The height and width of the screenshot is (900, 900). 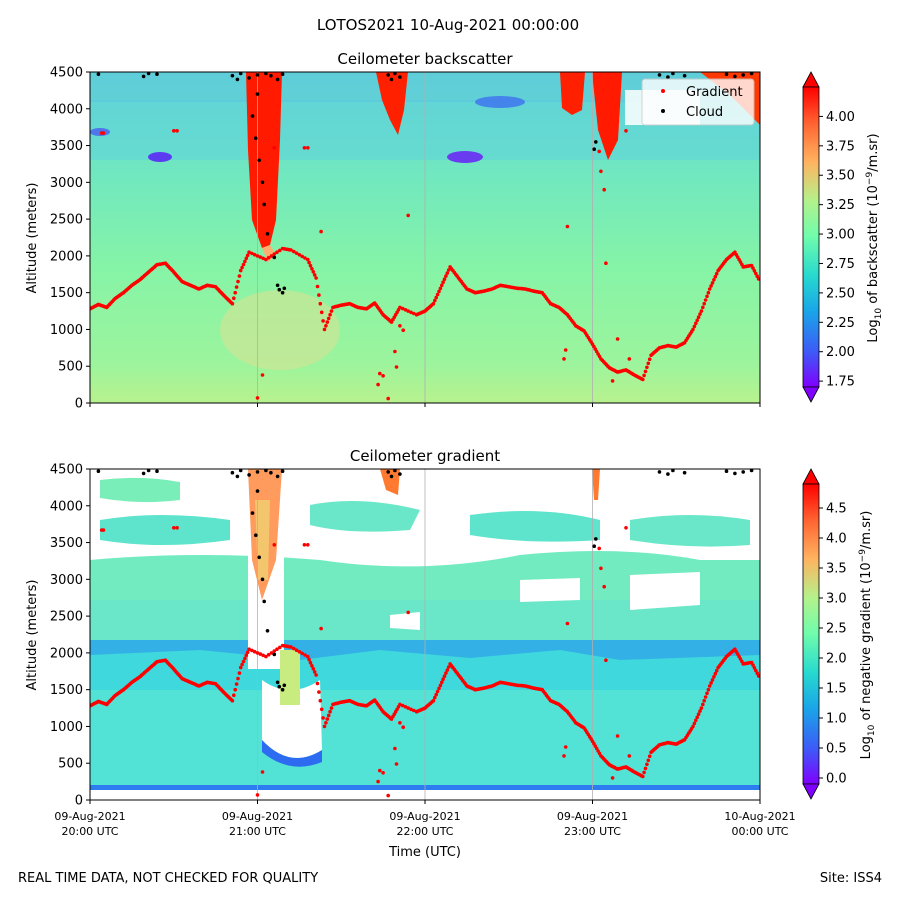 What do you see at coordinates (840, 352) in the screenshot?
I see `colorbar-tick-label: 2.00` at bounding box center [840, 352].